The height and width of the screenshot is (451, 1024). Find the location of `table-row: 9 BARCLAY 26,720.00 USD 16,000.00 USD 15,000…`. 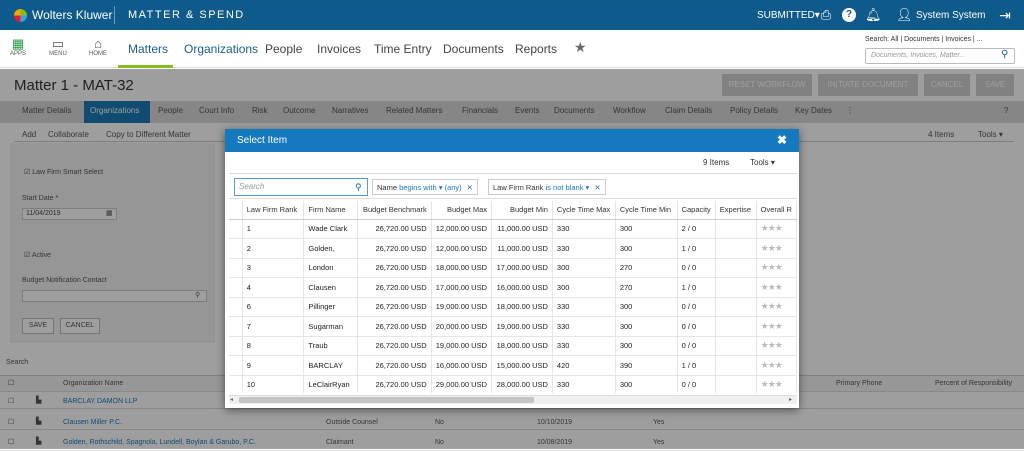

table-row: 9 BARCLAY 26,720.00 USD 16,000.00 USD 15,000… is located at coordinates (513, 365).